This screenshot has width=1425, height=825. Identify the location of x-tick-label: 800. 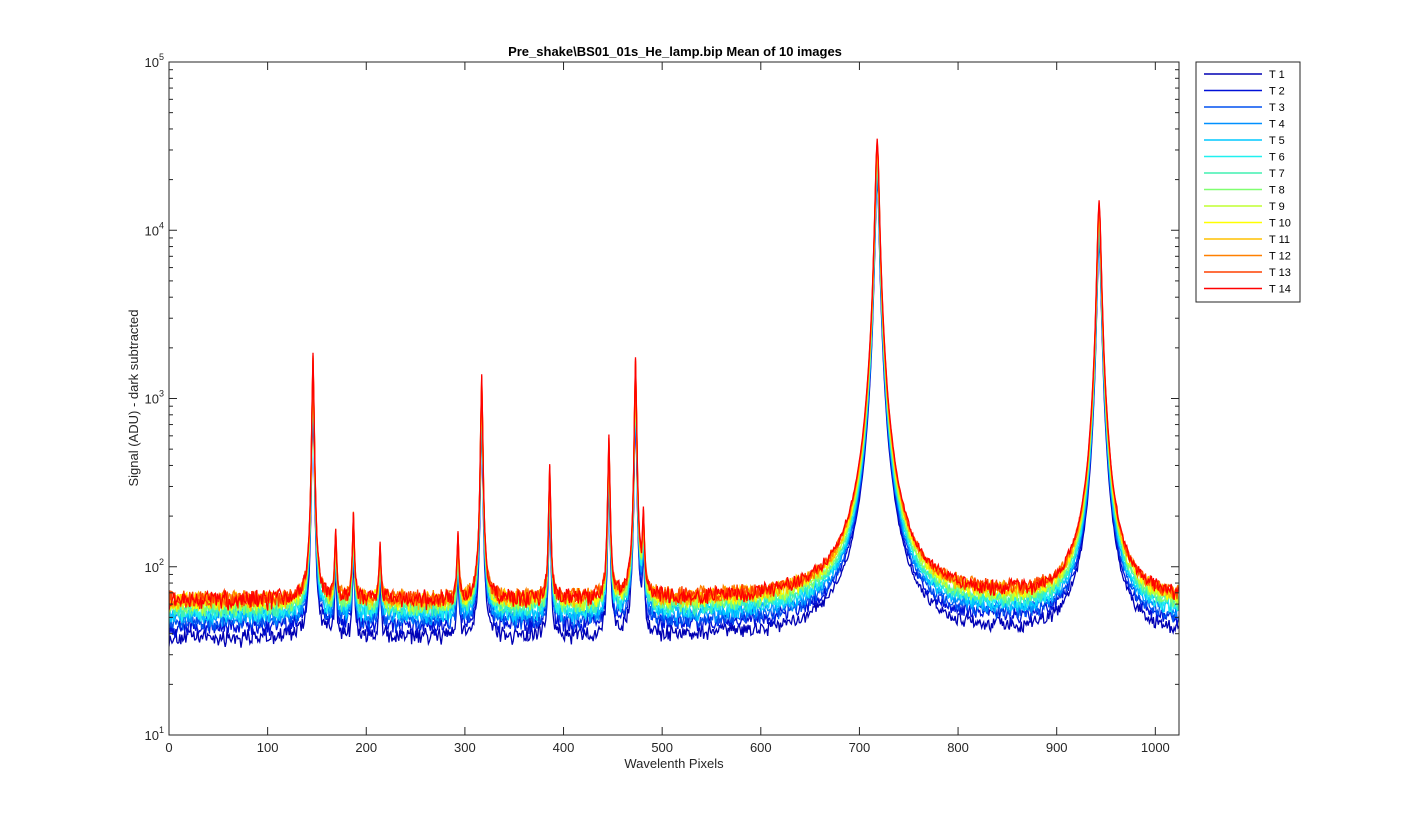
(958, 747).